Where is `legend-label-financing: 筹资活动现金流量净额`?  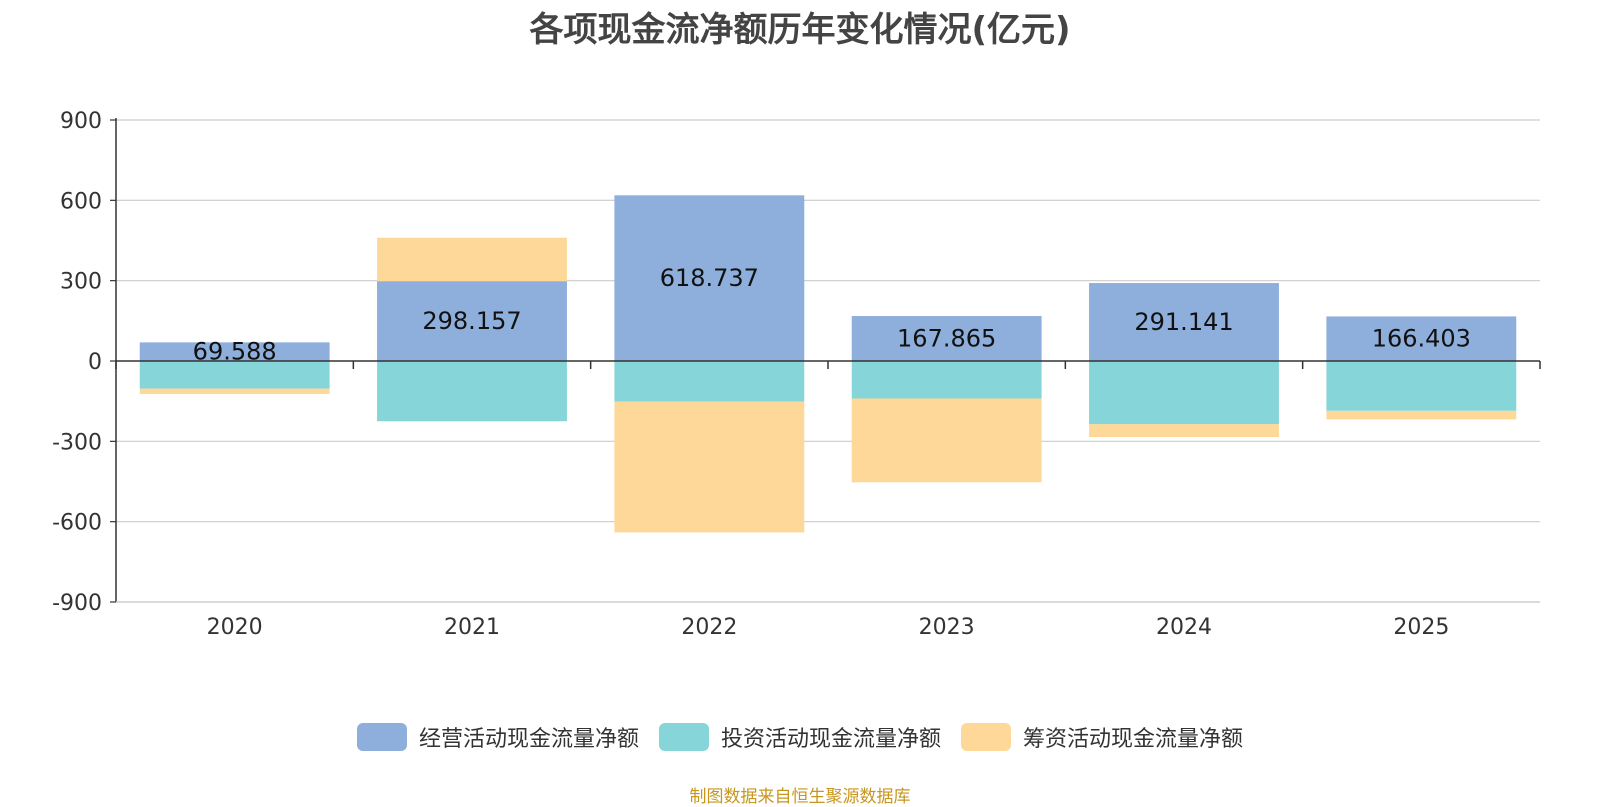 legend-label-financing: 筹资活动现金流量净额 is located at coordinates (1133, 739).